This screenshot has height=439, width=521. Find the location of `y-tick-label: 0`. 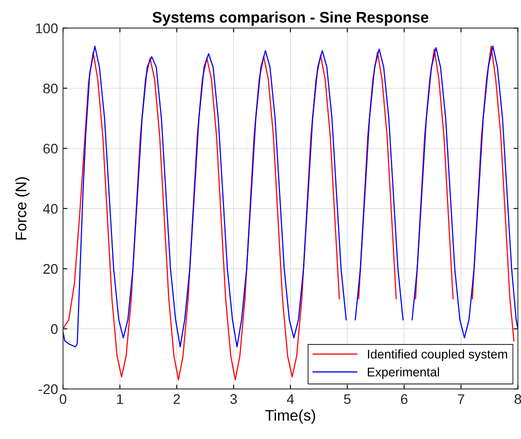

y-tick-label: 0 is located at coordinates (54, 329).